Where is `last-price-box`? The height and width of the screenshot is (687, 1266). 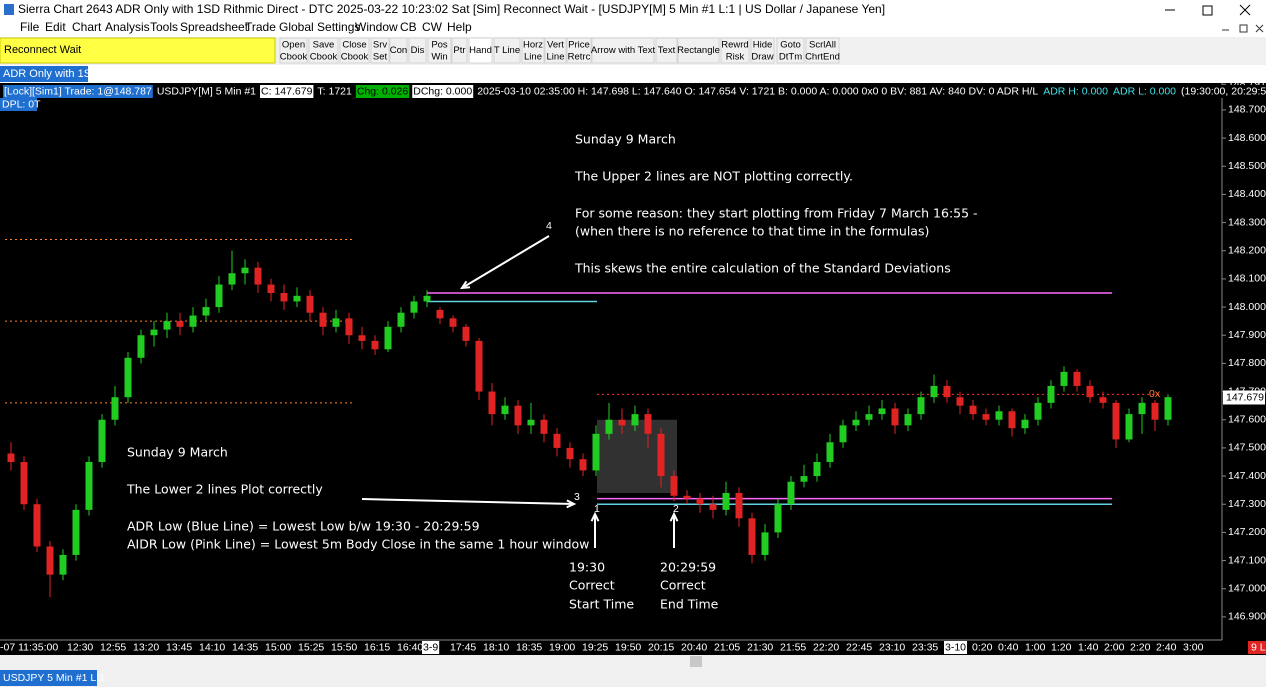
last-price-box is located at coordinates (1244, 397).